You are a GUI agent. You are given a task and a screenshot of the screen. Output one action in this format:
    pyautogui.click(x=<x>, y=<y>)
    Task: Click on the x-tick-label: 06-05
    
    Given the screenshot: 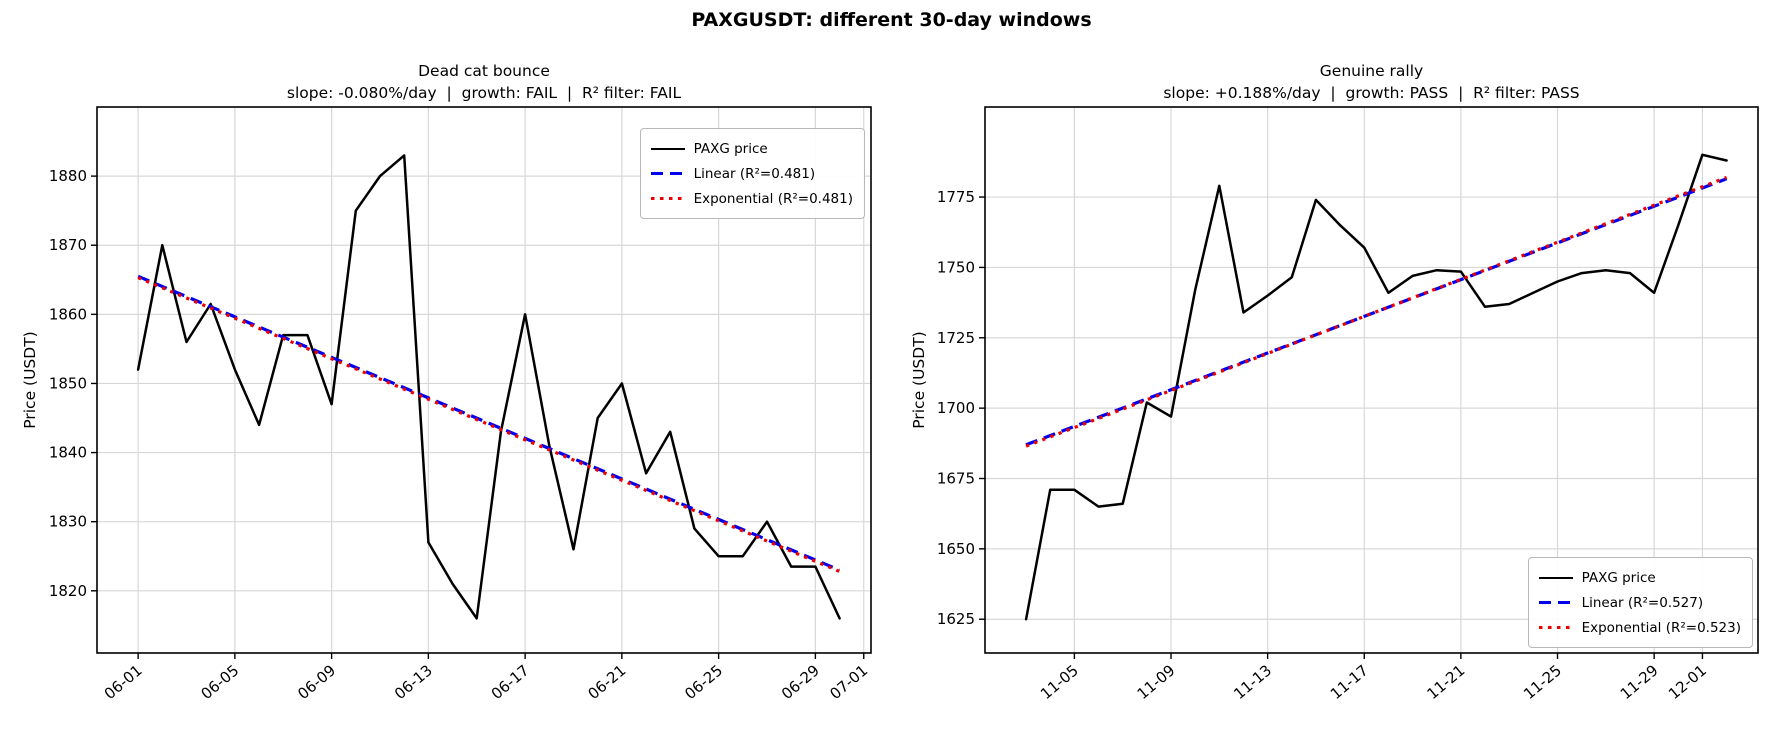 What is the action you would take?
    pyautogui.click(x=219, y=682)
    